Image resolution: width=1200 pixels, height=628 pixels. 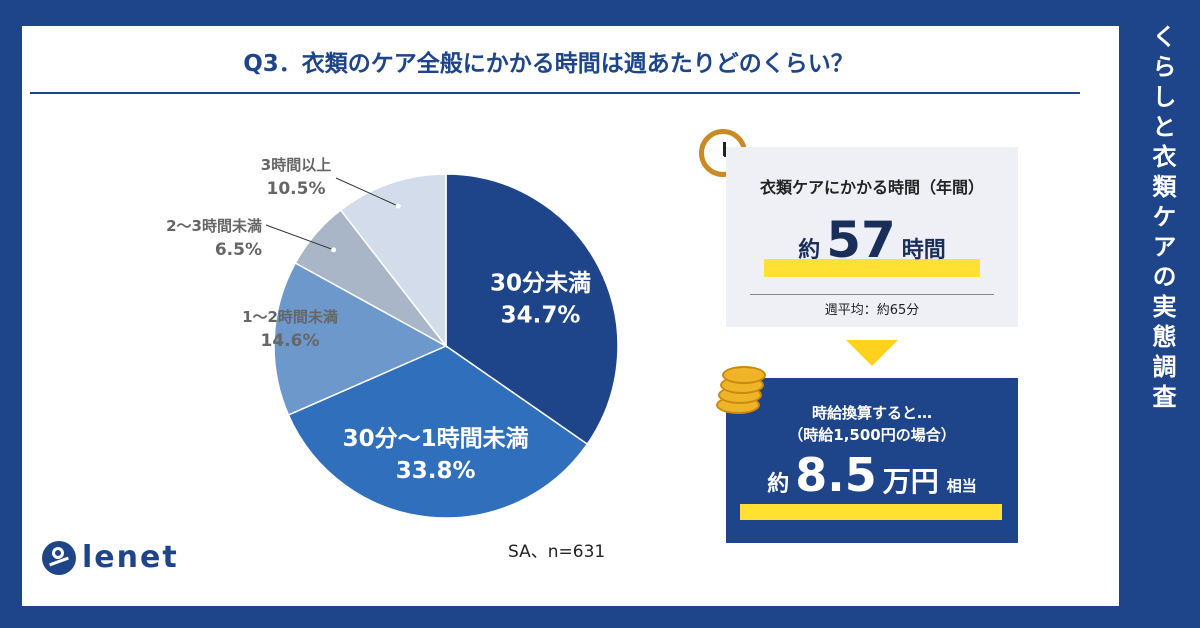 What do you see at coordinates (744, 375) in the screenshot?
I see `coin-icon` at bounding box center [744, 375].